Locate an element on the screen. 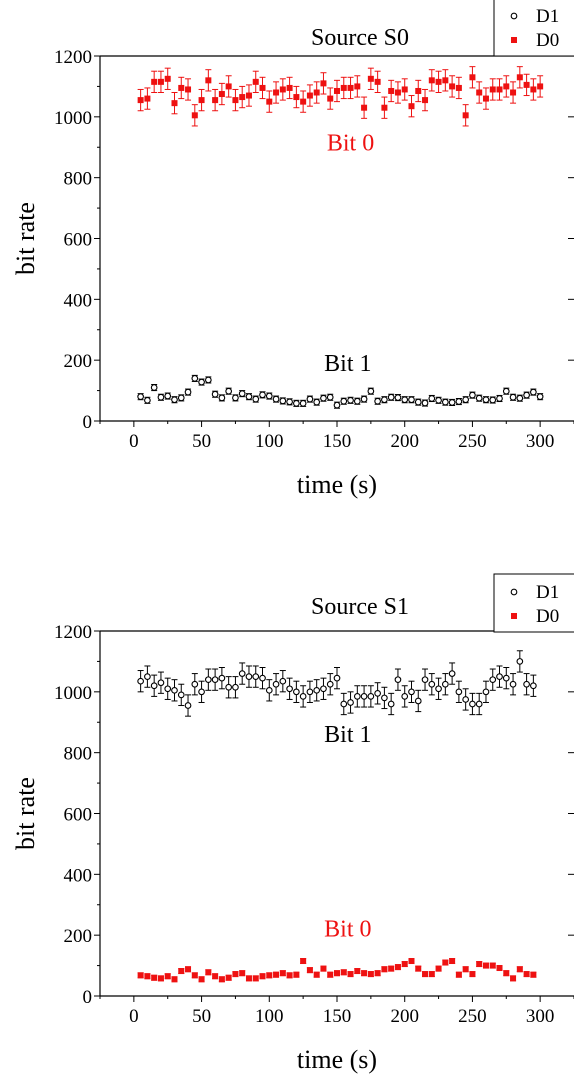 The height and width of the screenshot is (1076, 574). y-tick-label: 200 is located at coordinates (78, 936).